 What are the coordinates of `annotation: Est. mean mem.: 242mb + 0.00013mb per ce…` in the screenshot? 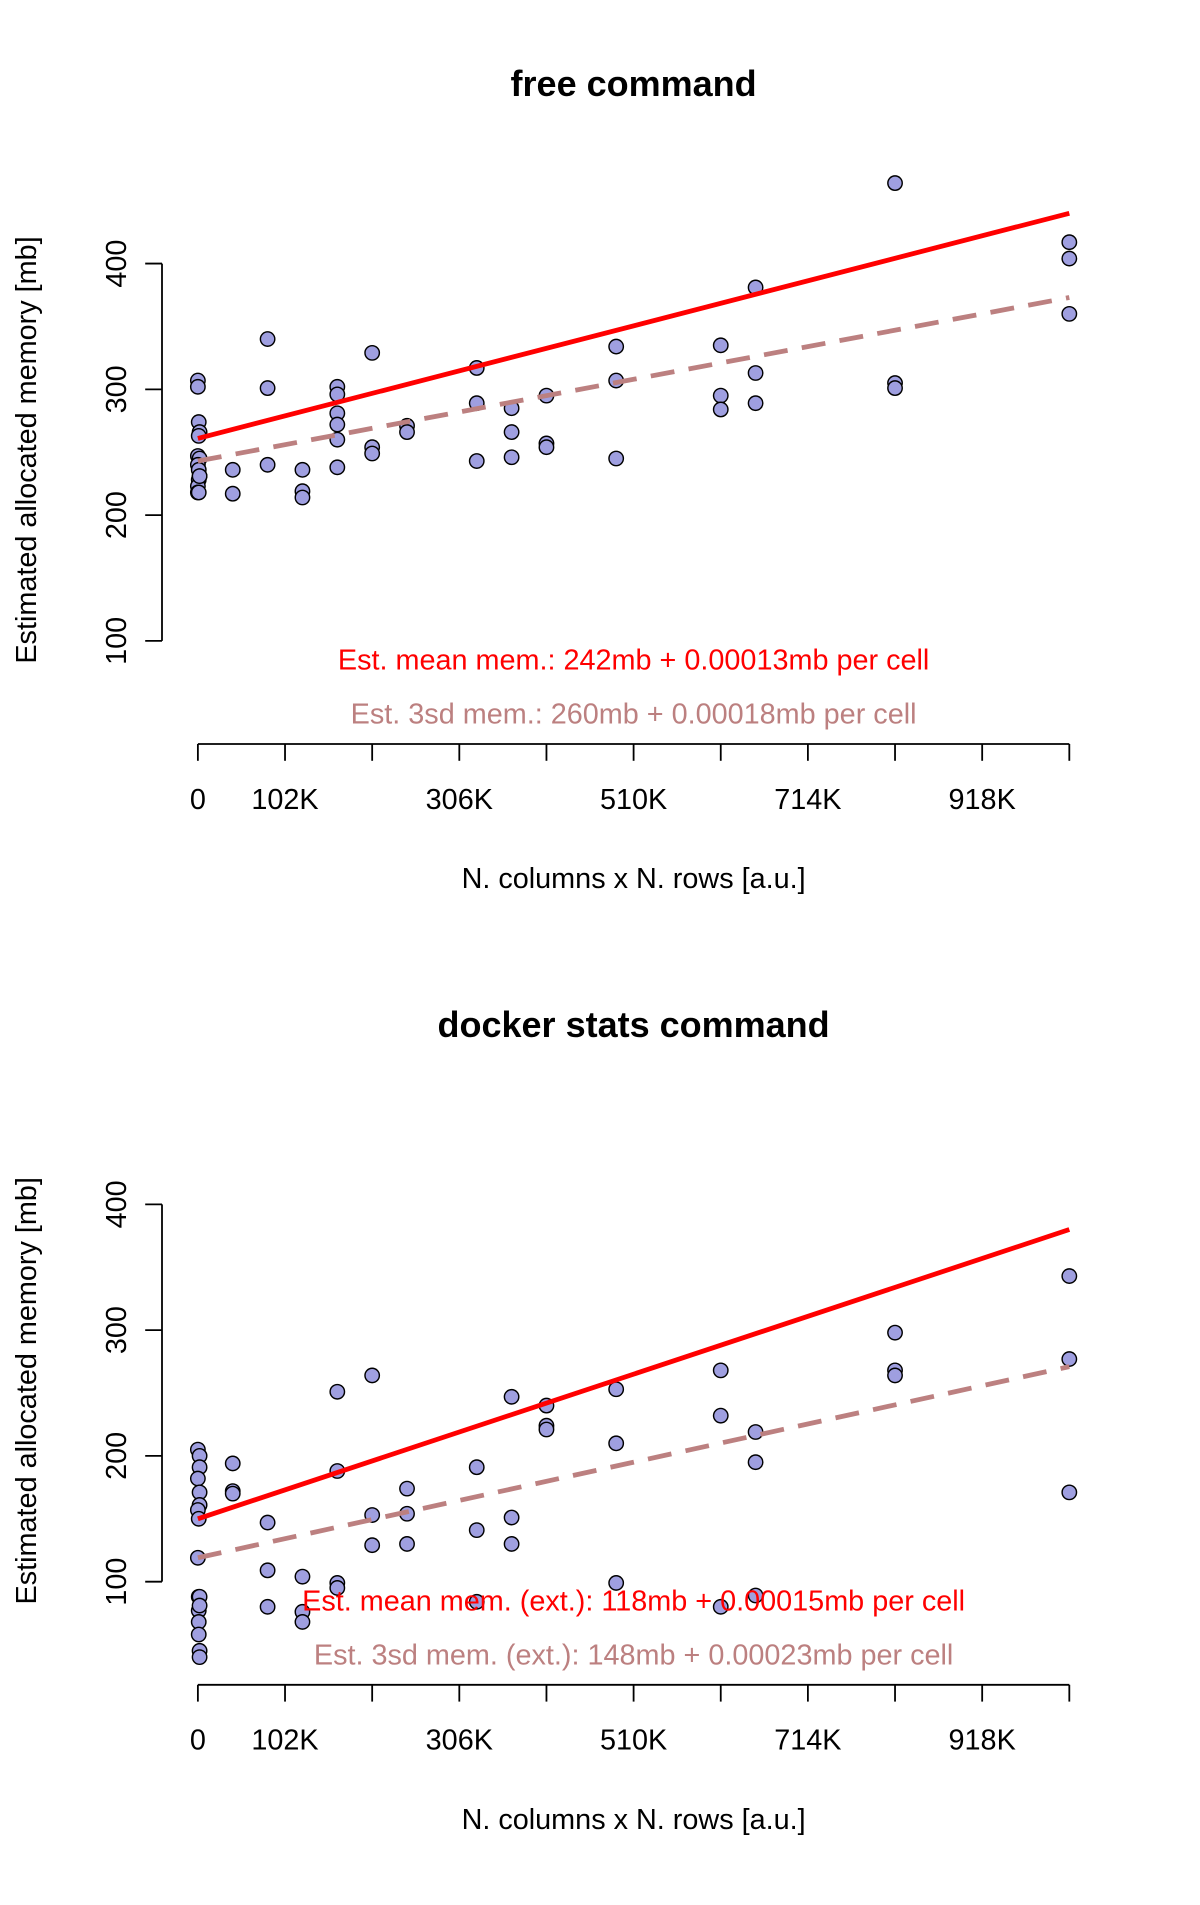 It's located at (633, 661).